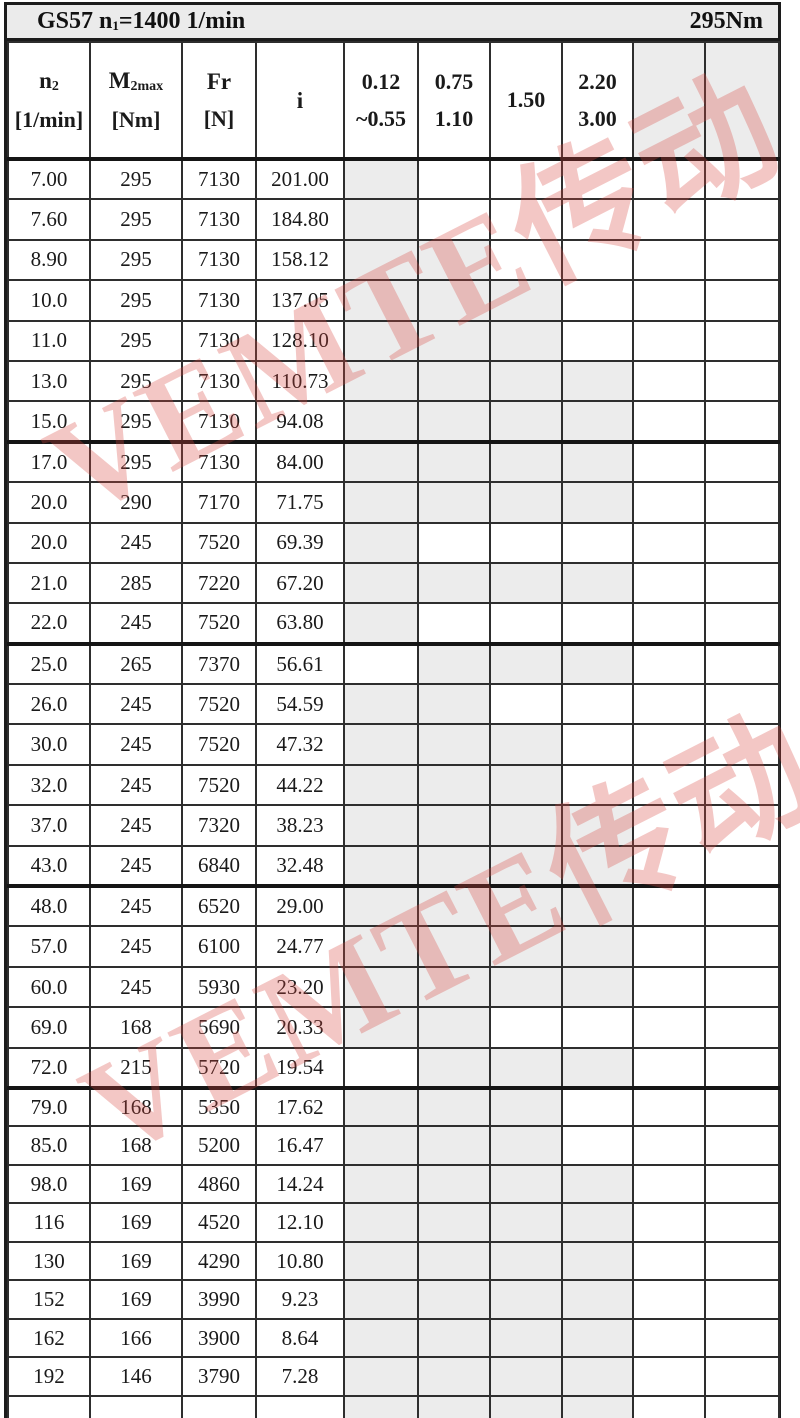  What do you see at coordinates (300, 1376) in the screenshot?
I see `cell-ratio: 7.28` at bounding box center [300, 1376].